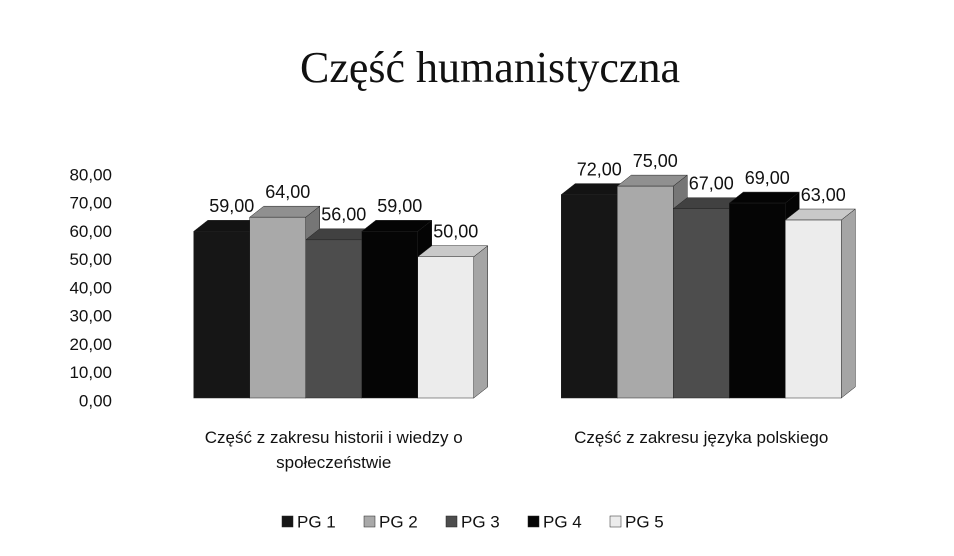 This screenshot has width=954, height=556. Describe the element at coordinates (644, 521) in the screenshot. I see `legend-label: PG 5` at that location.